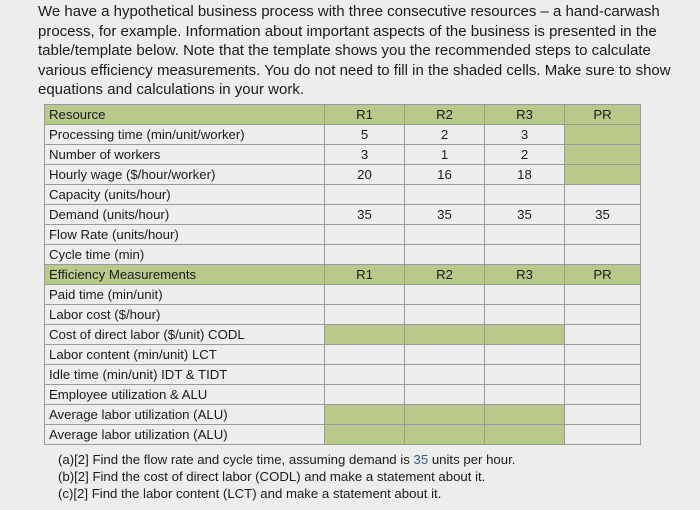  I want to click on table-header-row: Resource R1 R2 R3 PR, so click(342, 114).